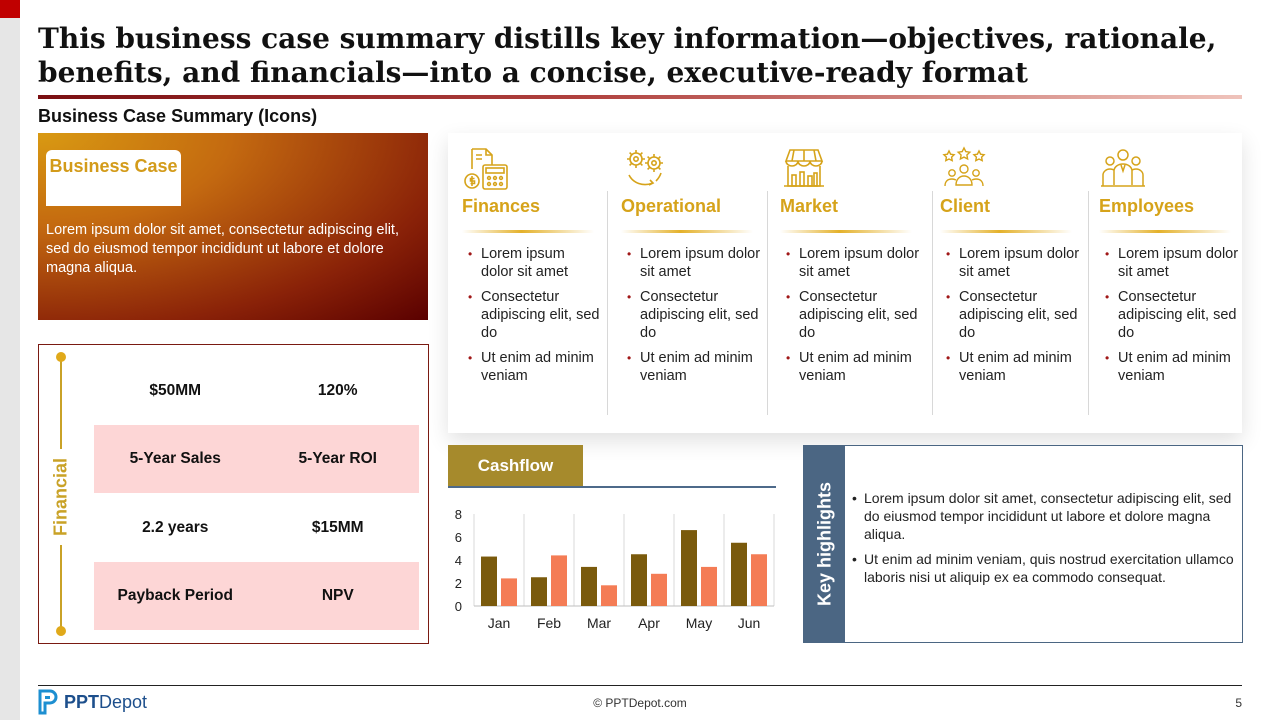 The image size is (1280, 720). I want to click on left-strip, so click(10, 360).